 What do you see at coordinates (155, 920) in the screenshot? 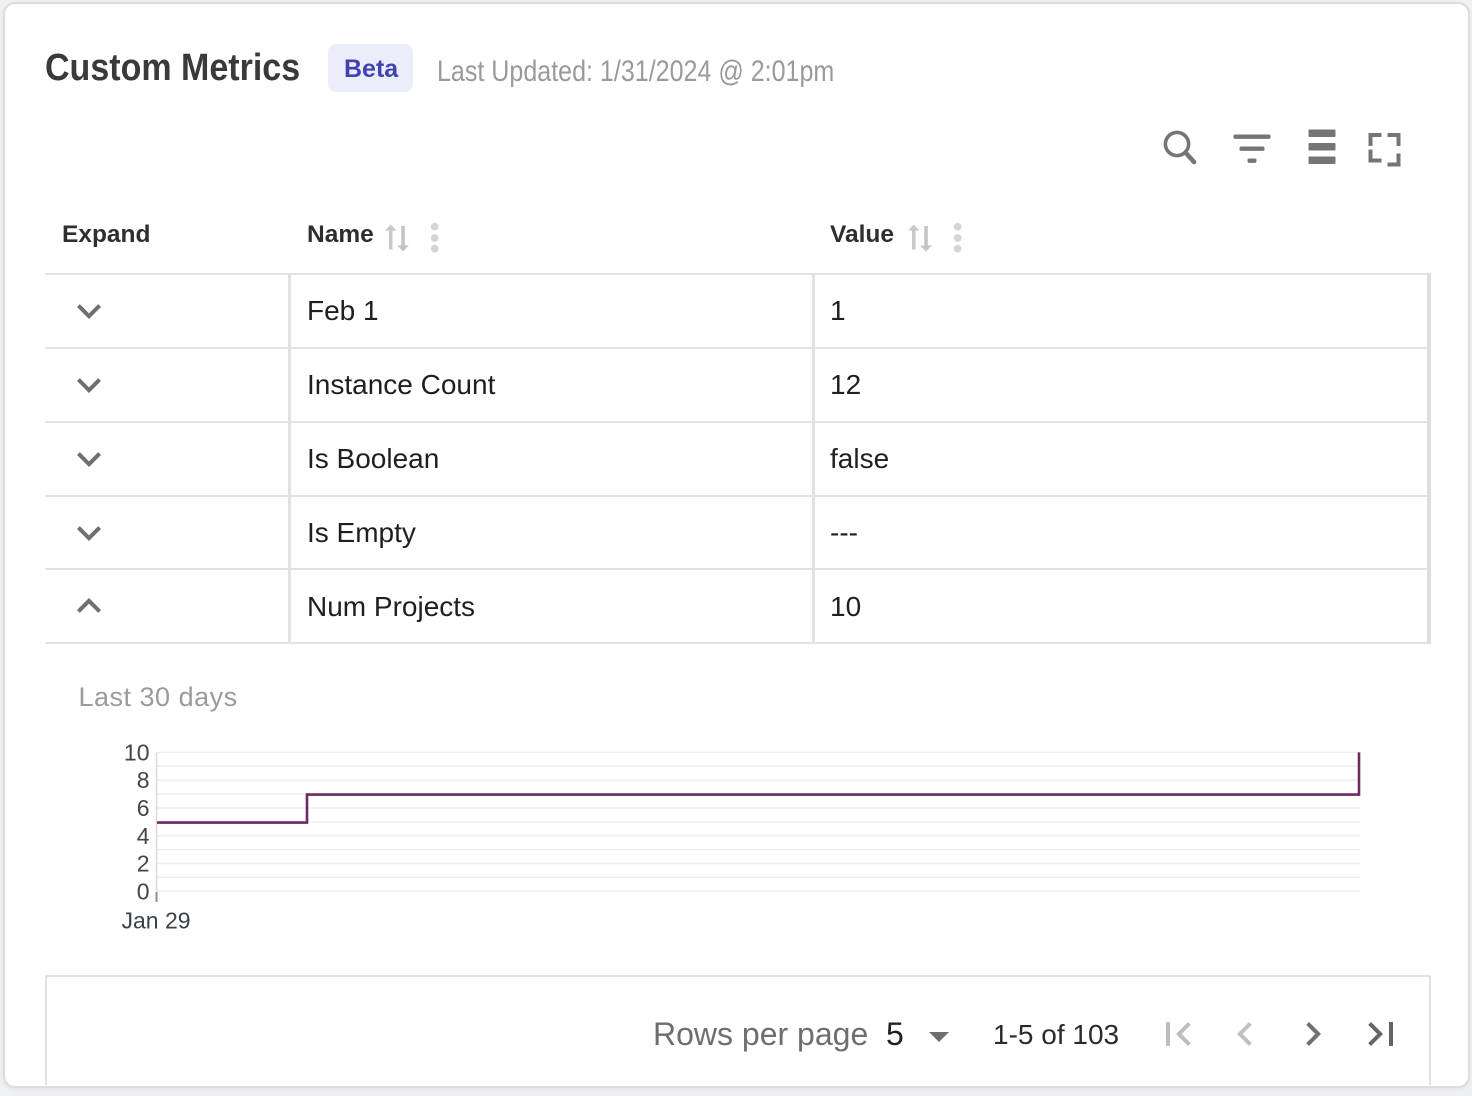
I see `svg-text: Jan 29` at bounding box center [155, 920].